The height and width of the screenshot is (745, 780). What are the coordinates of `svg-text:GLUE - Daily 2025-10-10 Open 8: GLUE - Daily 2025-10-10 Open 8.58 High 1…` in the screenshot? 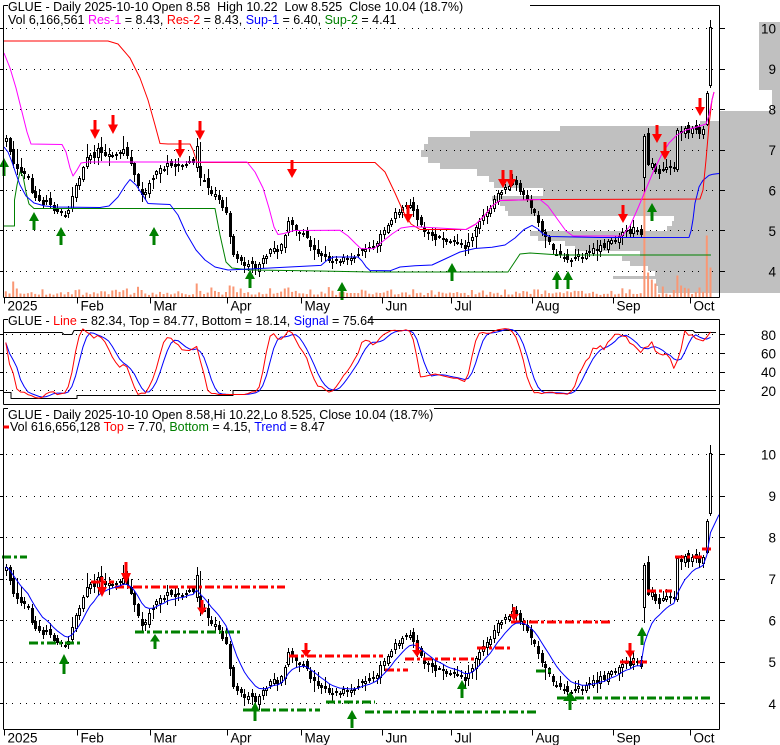 It's located at (235, 7).